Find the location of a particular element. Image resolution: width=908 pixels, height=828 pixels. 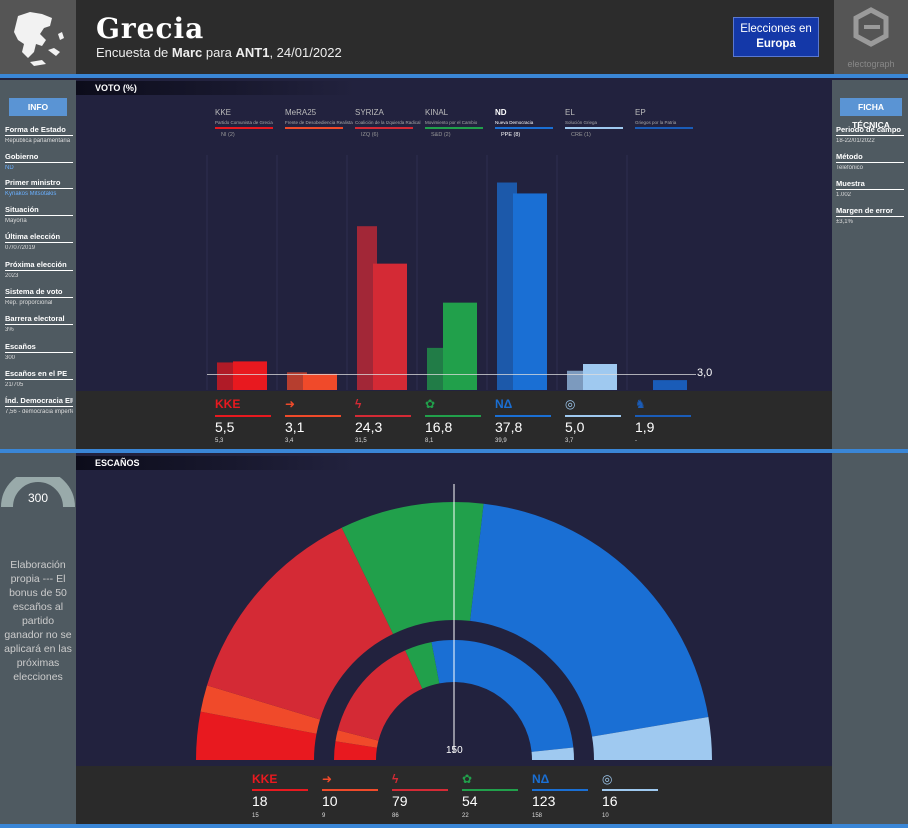

party-name-mera25: MeRA25 is located at coordinates (301, 112).